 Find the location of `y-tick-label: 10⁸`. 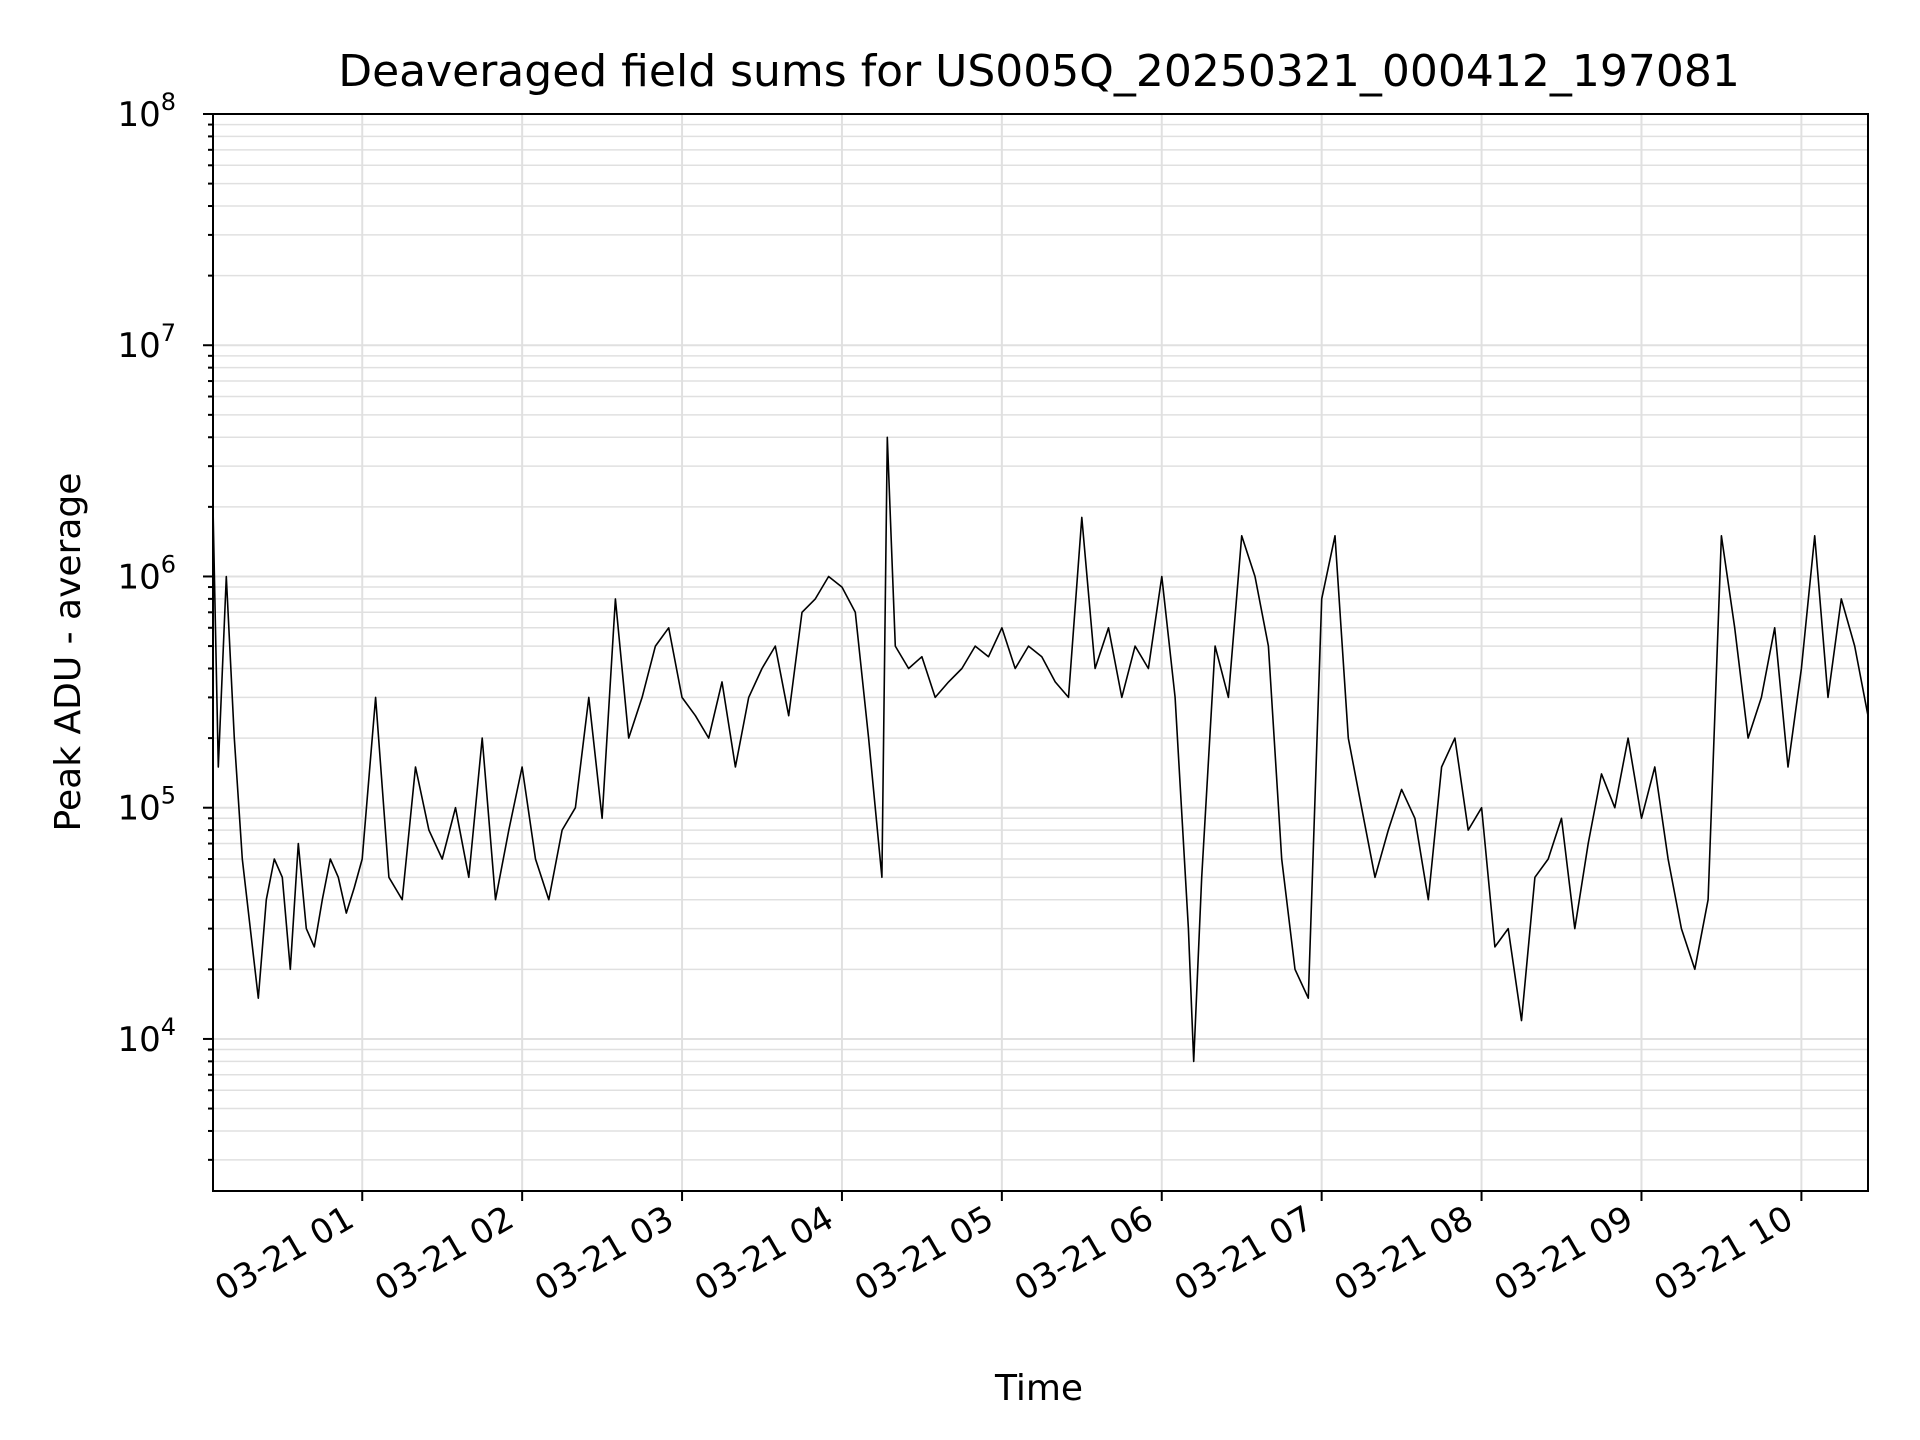

y-tick-label: 10⁸ is located at coordinates (146, 111).